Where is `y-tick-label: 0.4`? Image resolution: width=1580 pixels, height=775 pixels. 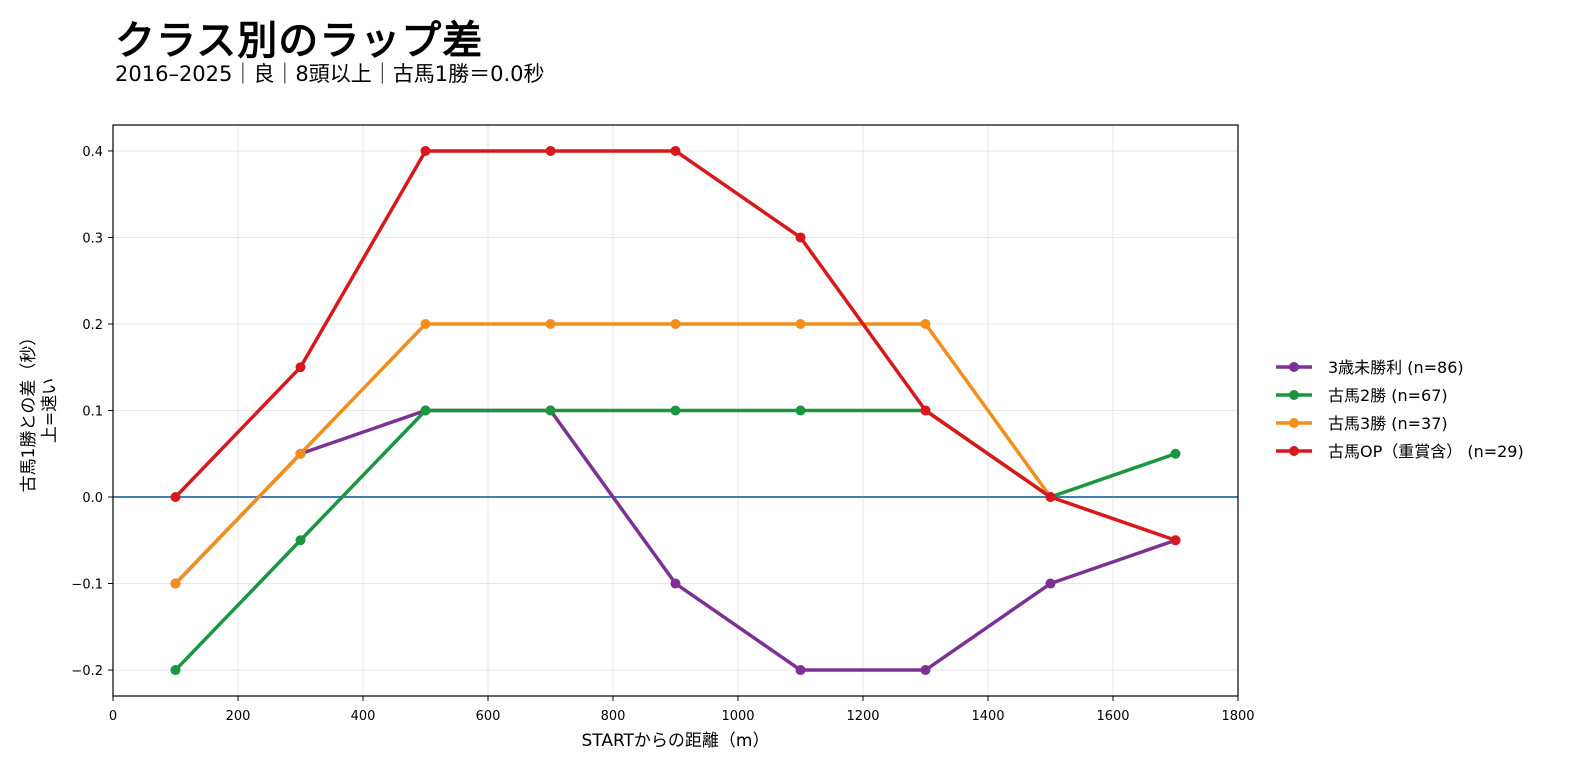
y-tick-label: 0.4 is located at coordinates (92, 152).